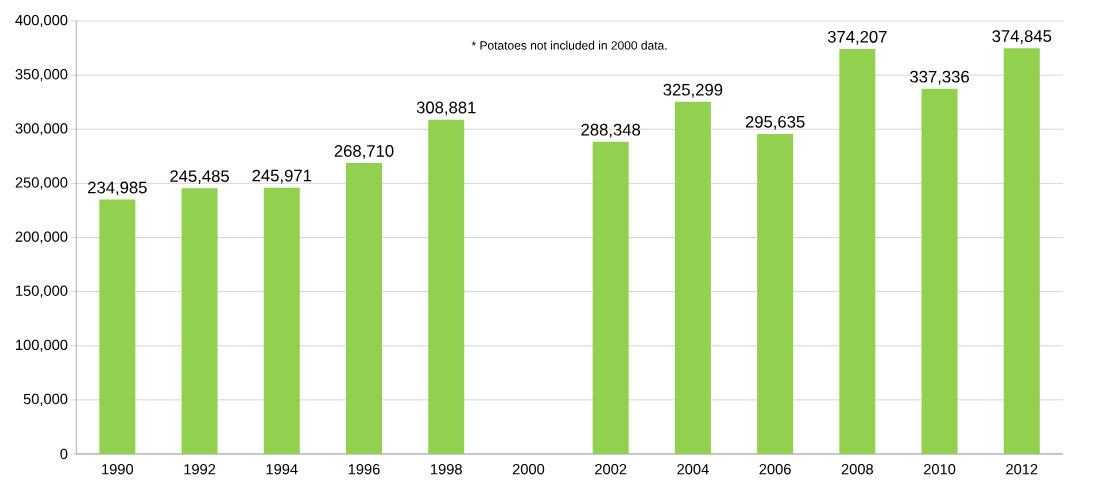 The width and height of the screenshot is (1110, 491). I want to click on x-tick-label: 2008, so click(857, 469).